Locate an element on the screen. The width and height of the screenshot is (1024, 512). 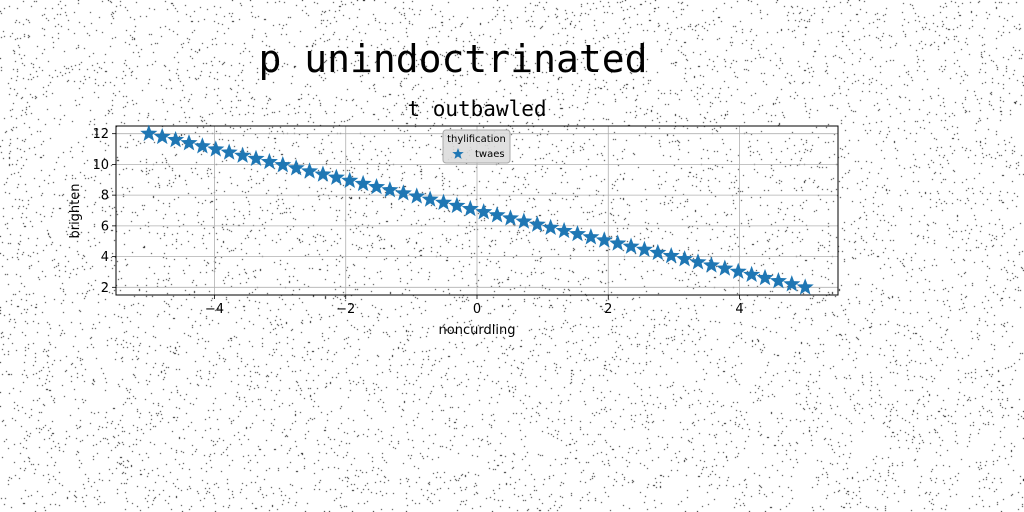
legend-title: thylification is located at coordinates (476, 139).